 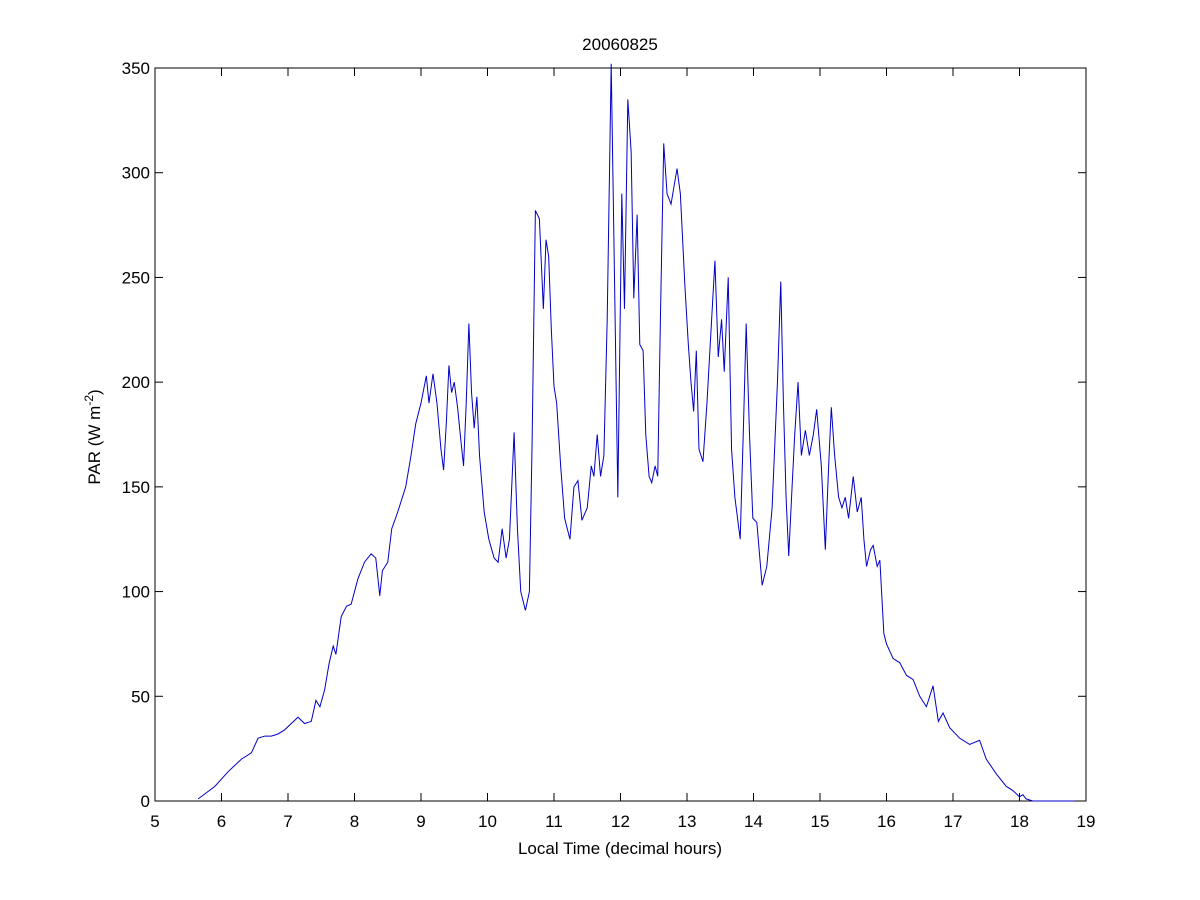 I want to click on y-tick-label: 200, so click(x=136, y=382).